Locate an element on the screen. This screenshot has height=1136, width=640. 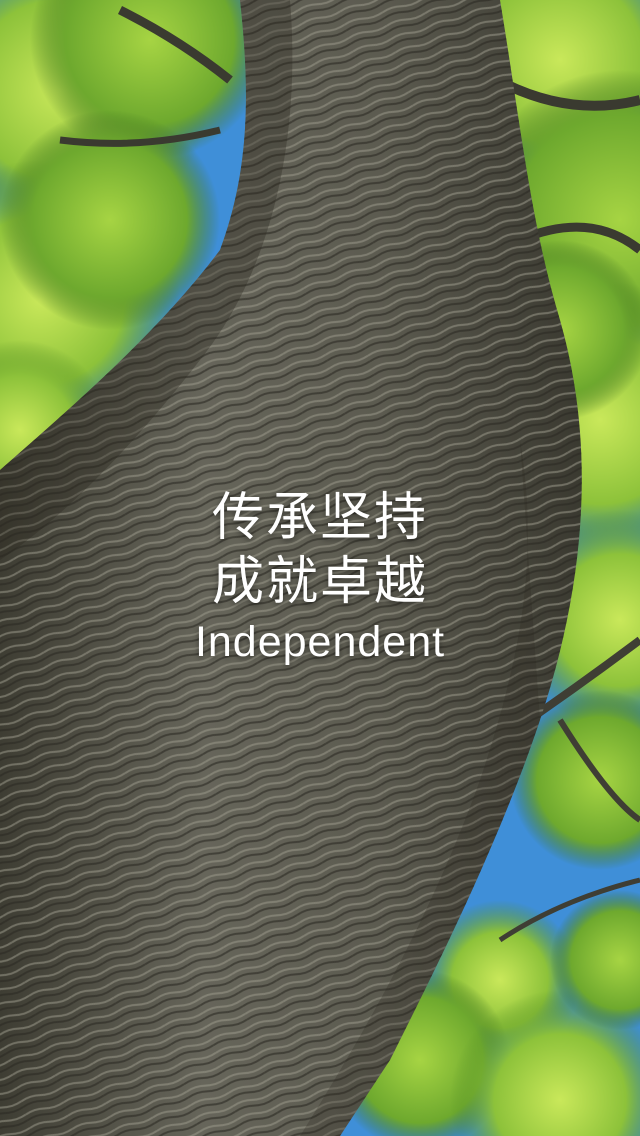
brand-subtitle: Independent is located at coordinates (320, 642).